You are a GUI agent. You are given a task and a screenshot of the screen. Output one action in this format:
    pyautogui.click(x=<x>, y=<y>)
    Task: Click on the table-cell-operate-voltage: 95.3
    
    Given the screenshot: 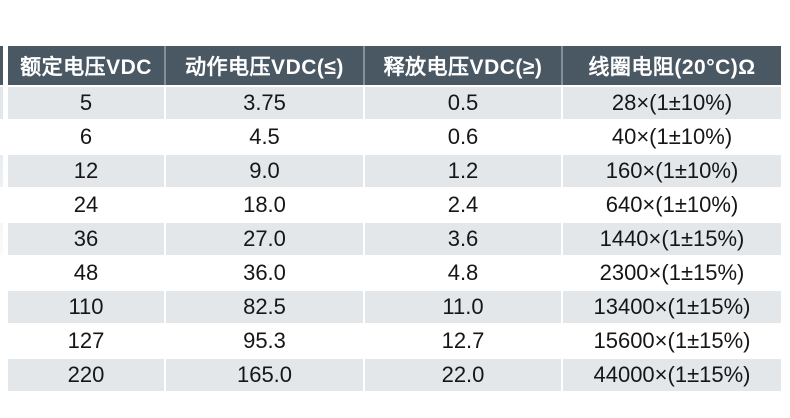 What is the action you would take?
    pyautogui.click(x=264, y=341)
    